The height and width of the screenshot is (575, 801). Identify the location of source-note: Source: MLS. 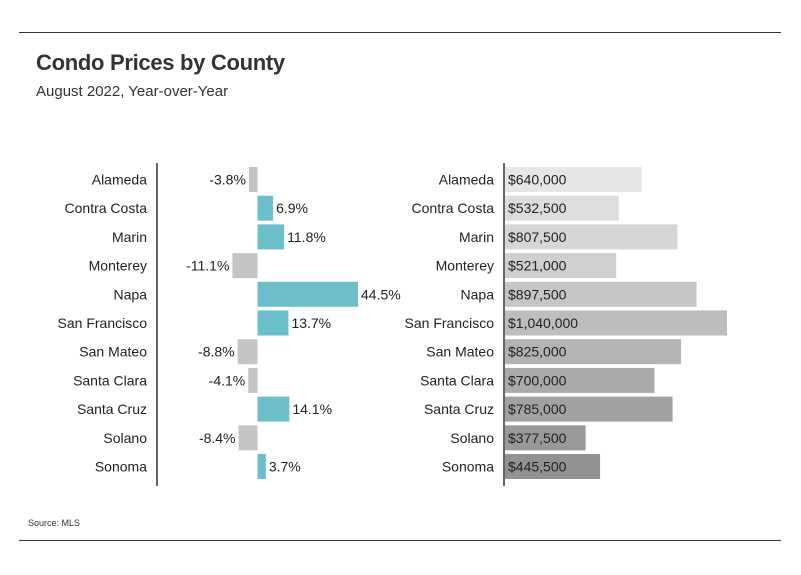
(54, 523).